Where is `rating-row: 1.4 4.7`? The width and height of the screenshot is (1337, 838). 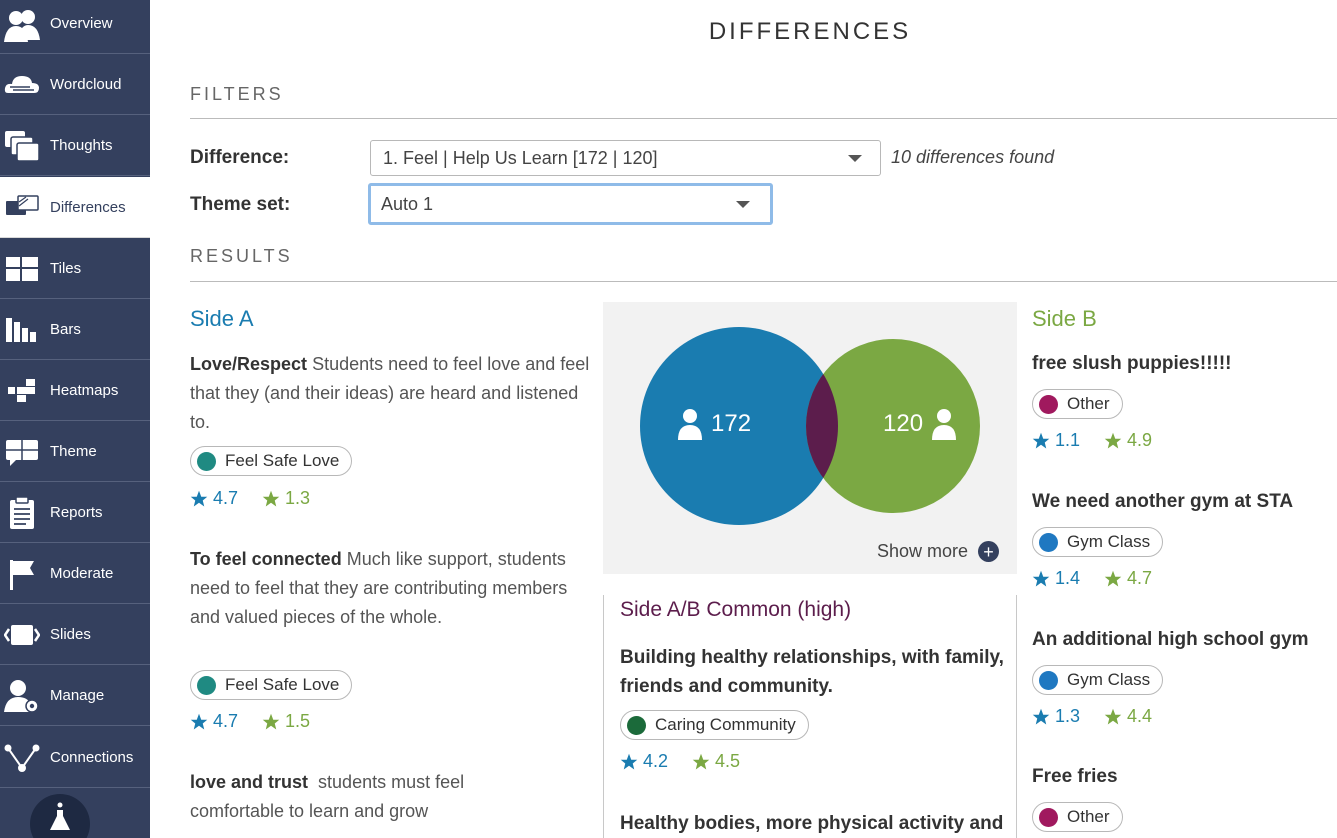
rating-row: 1.4 4.7 is located at coordinates (1092, 578).